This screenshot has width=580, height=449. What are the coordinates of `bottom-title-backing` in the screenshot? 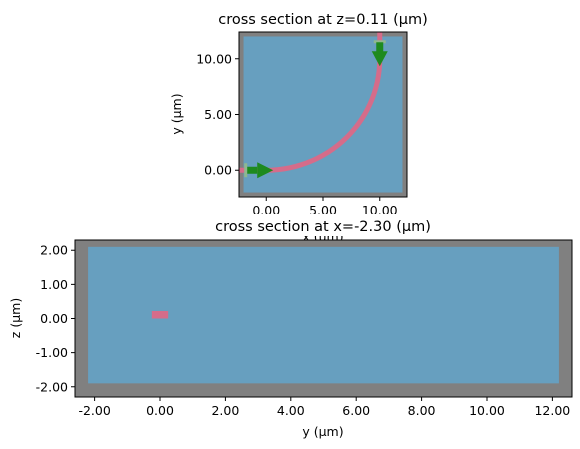 It's located at (322, 225).